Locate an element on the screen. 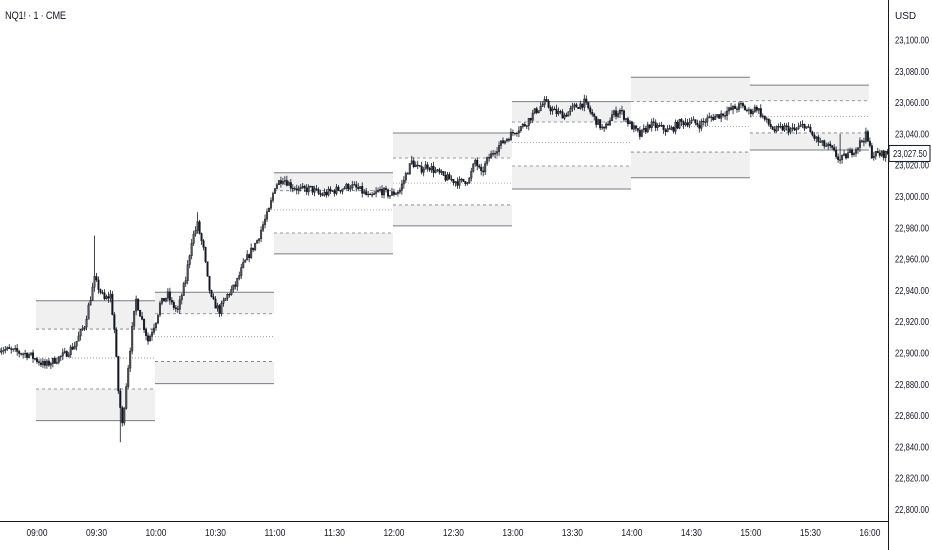  time-tick-label: 14:00 is located at coordinates (631, 533).